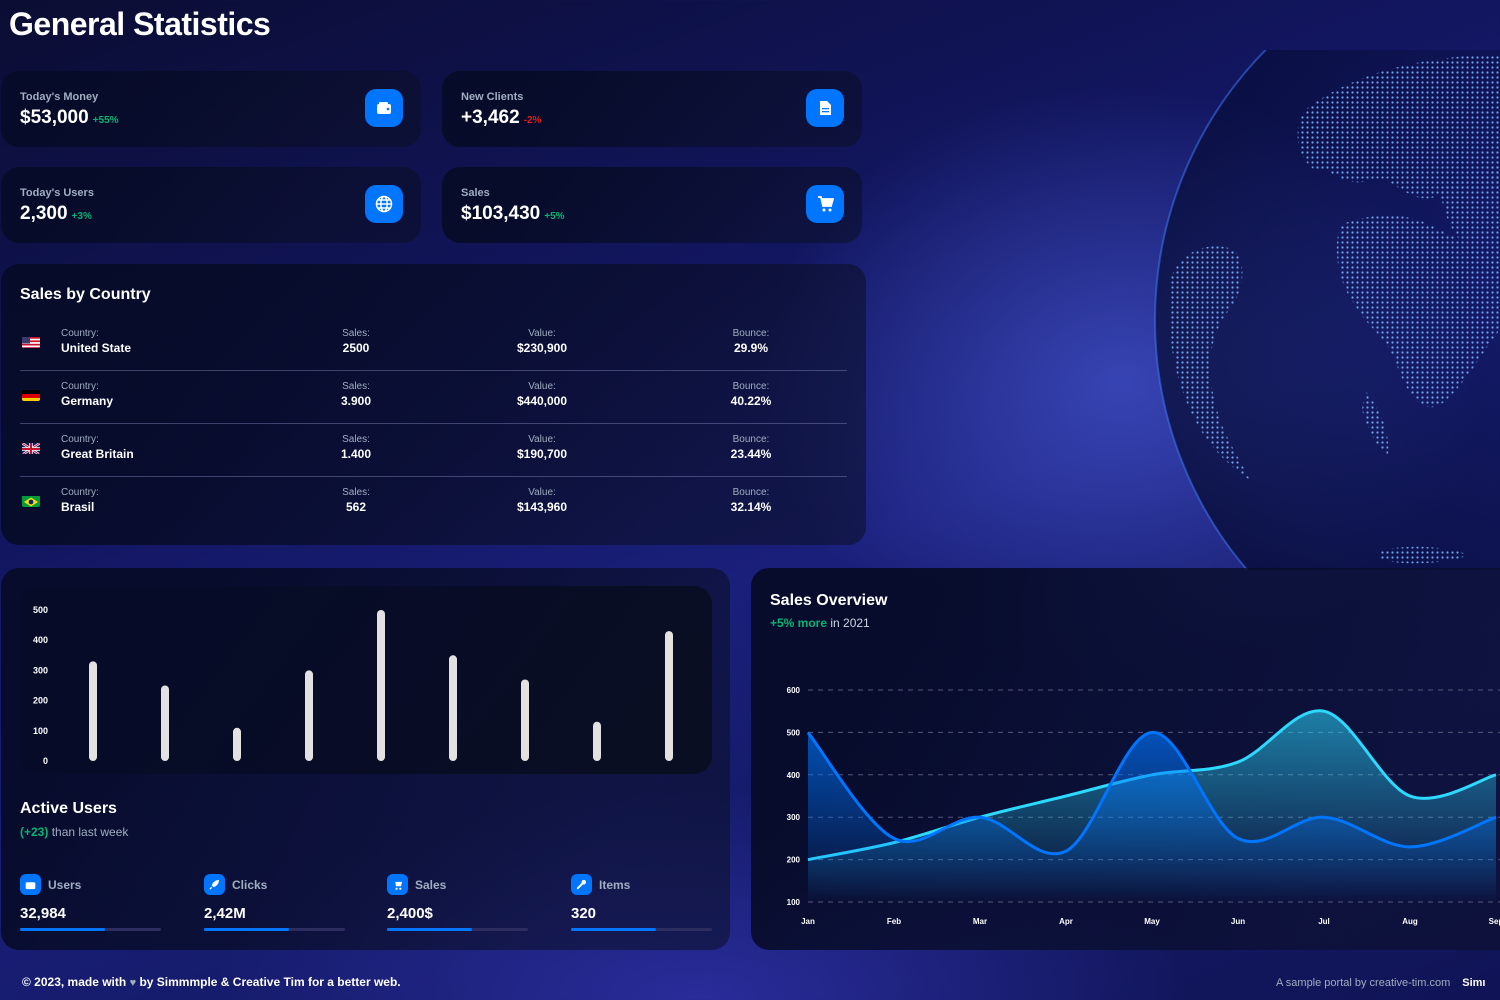  Describe the element at coordinates (45, 761) in the screenshot. I see `y-tick-label: 0` at that location.